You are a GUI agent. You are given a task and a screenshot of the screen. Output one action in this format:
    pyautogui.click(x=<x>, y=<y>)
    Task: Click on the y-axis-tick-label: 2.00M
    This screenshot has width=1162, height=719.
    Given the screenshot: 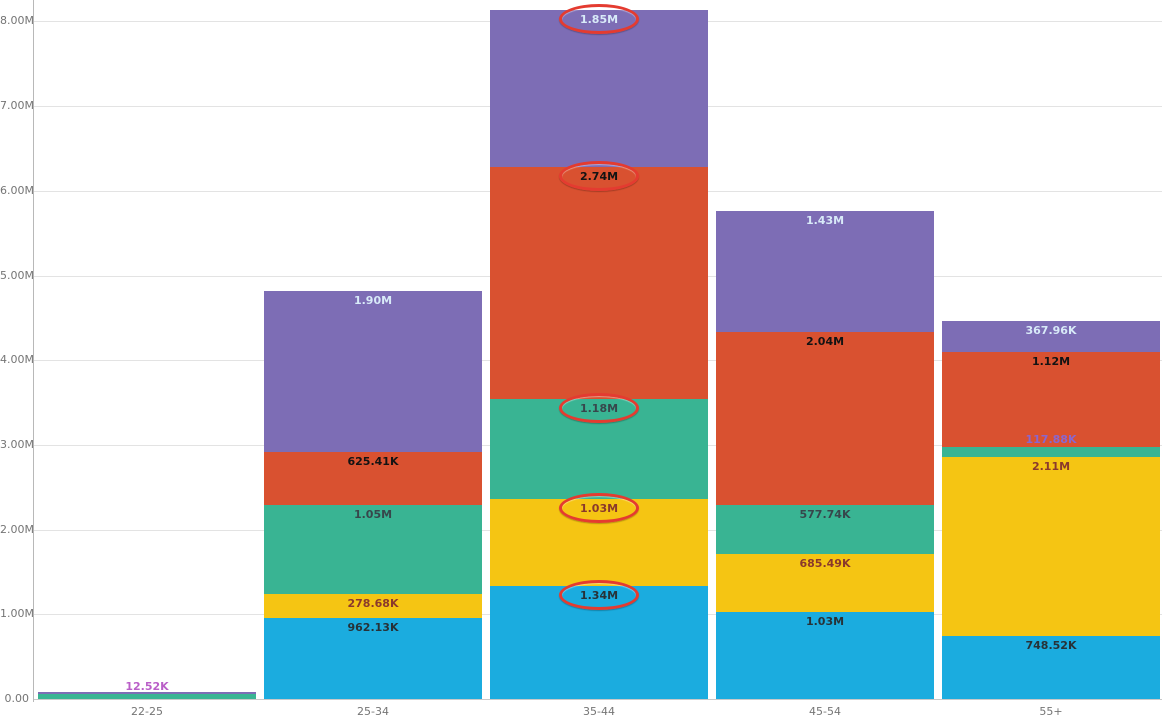 What is the action you would take?
    pyautogui.click(x=17, y=529)
    